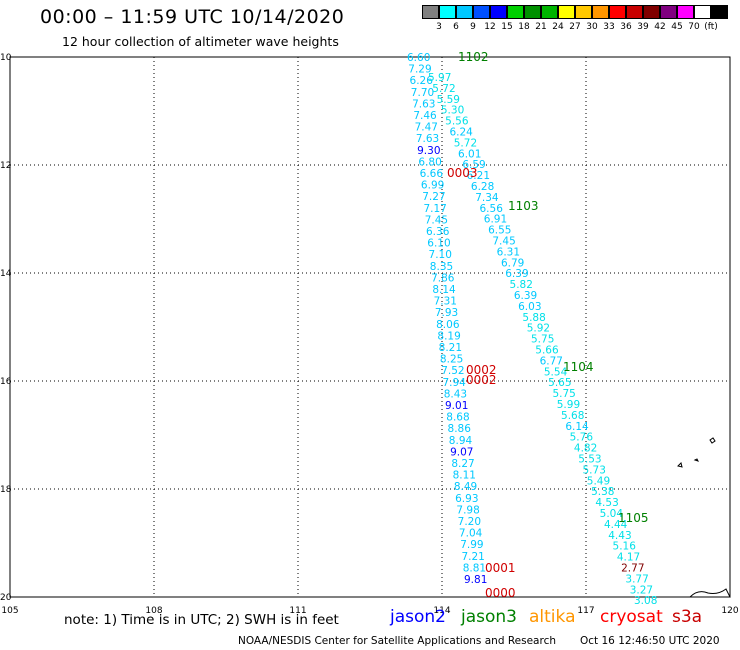 This screenshot has width=740, height=650. Describe the element at coordinates (457, 418) in the screenshot. I see `wave-height-value: 8.68` at that location.